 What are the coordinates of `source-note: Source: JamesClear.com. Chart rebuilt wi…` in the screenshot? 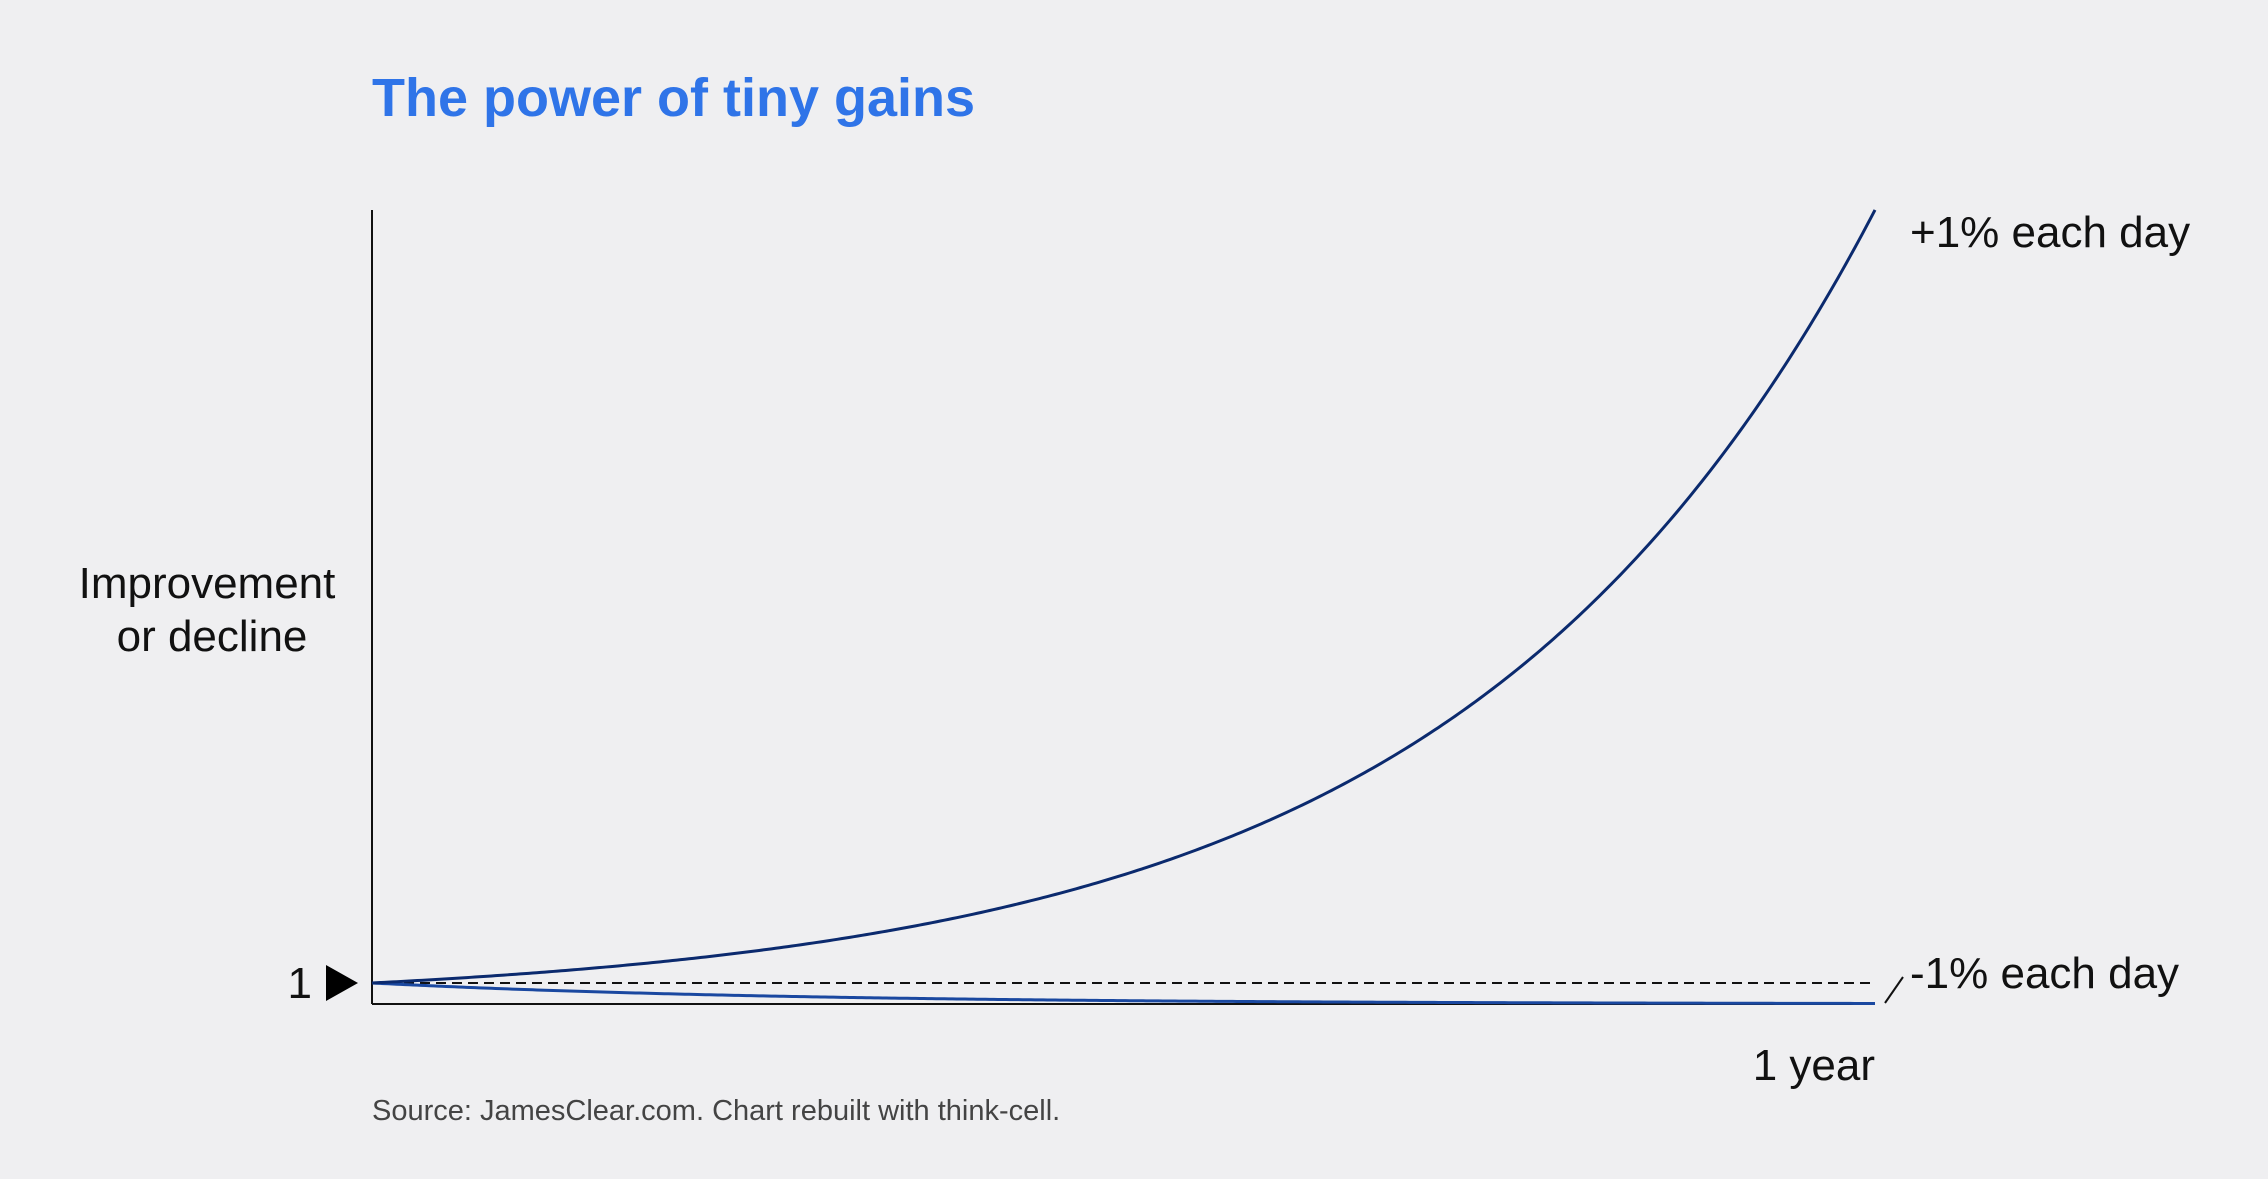 It's located at (716, 1111).